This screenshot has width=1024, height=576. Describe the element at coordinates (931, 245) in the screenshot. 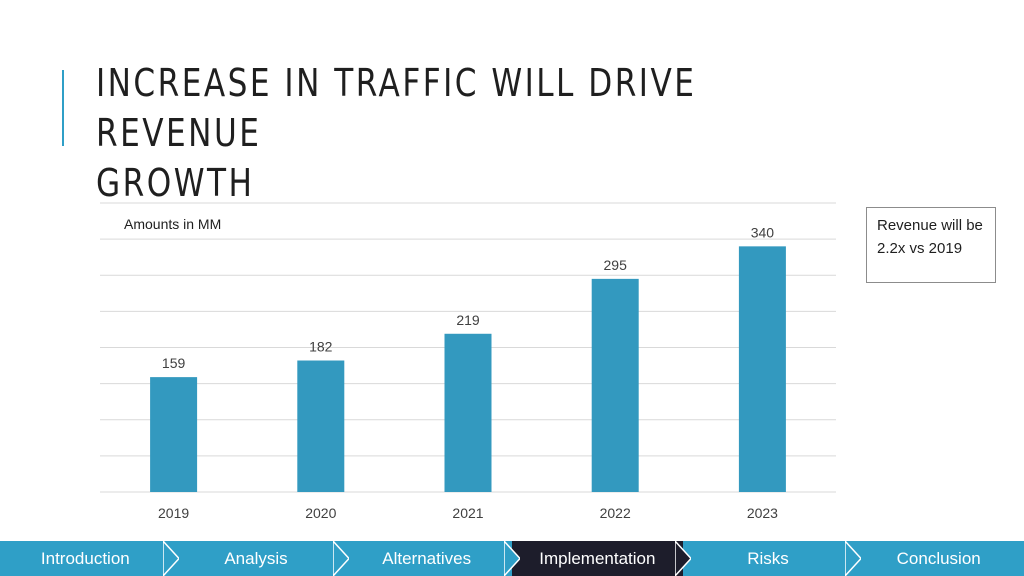

I see `revenue-callout-box: Revenue will be 2.2x vs 2019` at that location.